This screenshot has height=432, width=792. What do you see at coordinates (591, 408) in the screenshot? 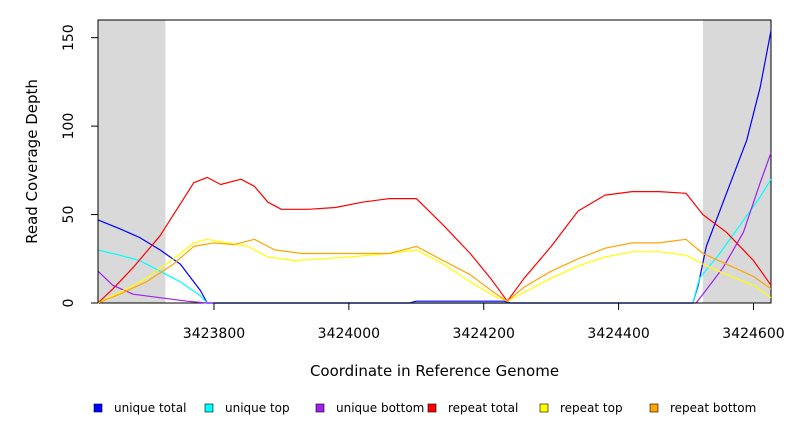
I see `legend-label: repeat top` at bounding box center [591, 408].